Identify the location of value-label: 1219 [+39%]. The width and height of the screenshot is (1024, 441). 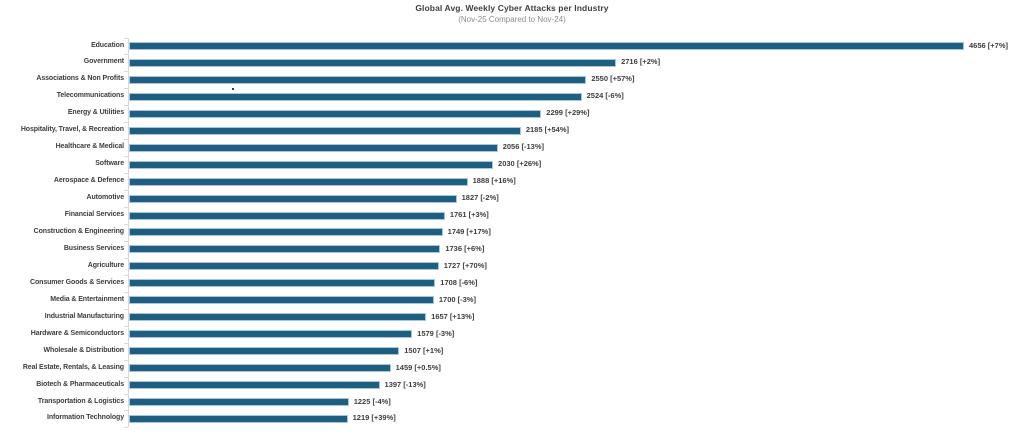
(374, 418).